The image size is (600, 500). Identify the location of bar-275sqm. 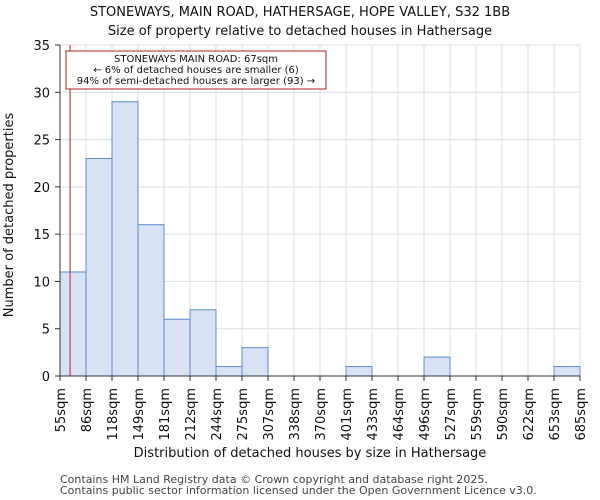
(255, 362).